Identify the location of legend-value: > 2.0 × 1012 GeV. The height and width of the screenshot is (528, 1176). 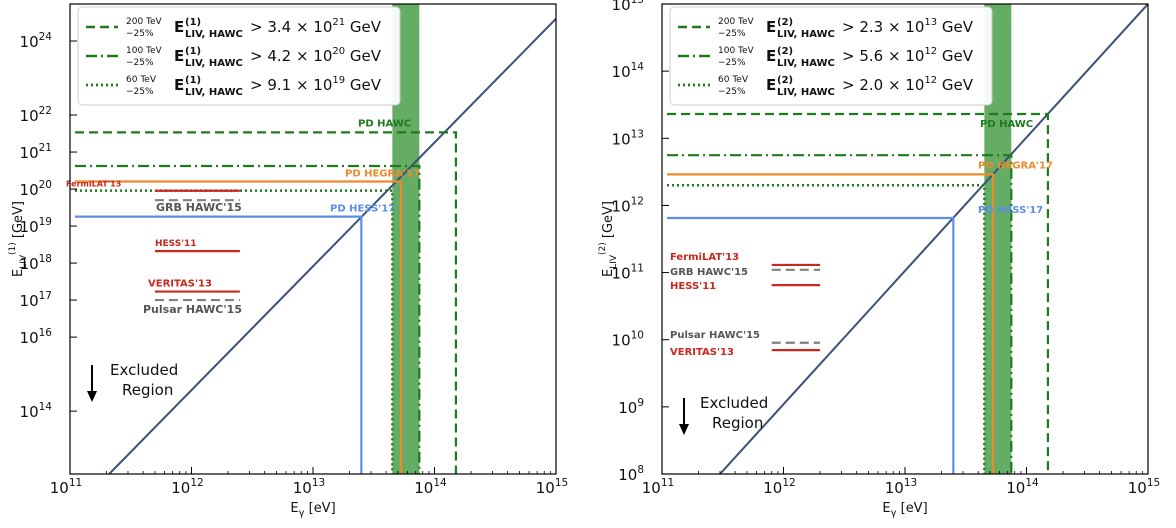
(908, 84).